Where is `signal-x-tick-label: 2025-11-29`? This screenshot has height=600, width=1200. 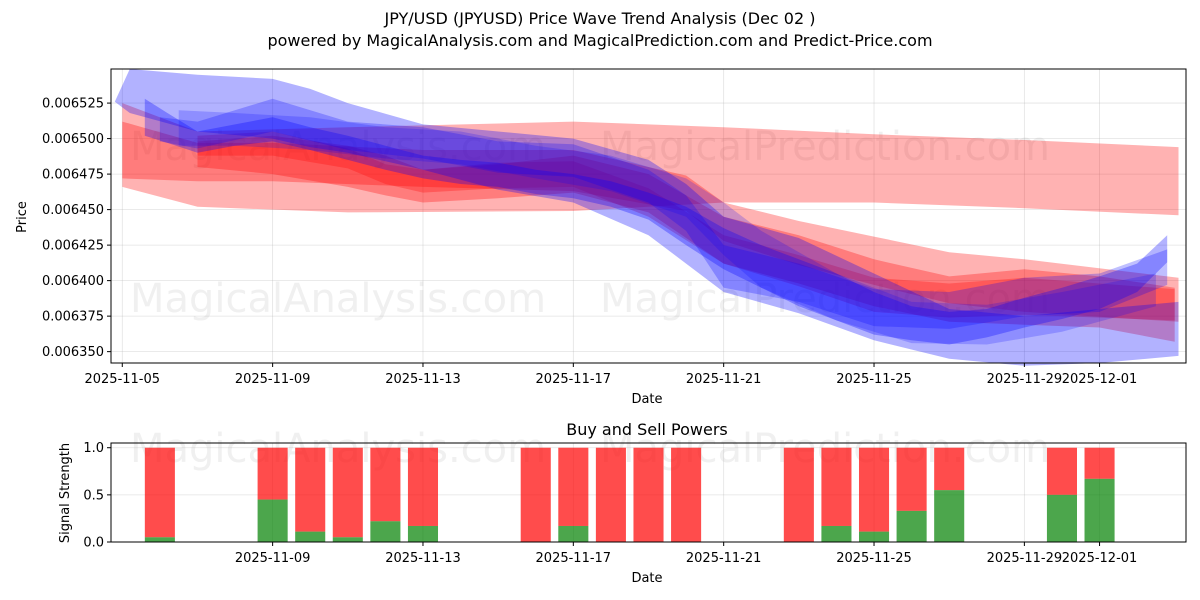
signal-x-tick-label: 2025-11-29 is located at coordinates (1025, 558).